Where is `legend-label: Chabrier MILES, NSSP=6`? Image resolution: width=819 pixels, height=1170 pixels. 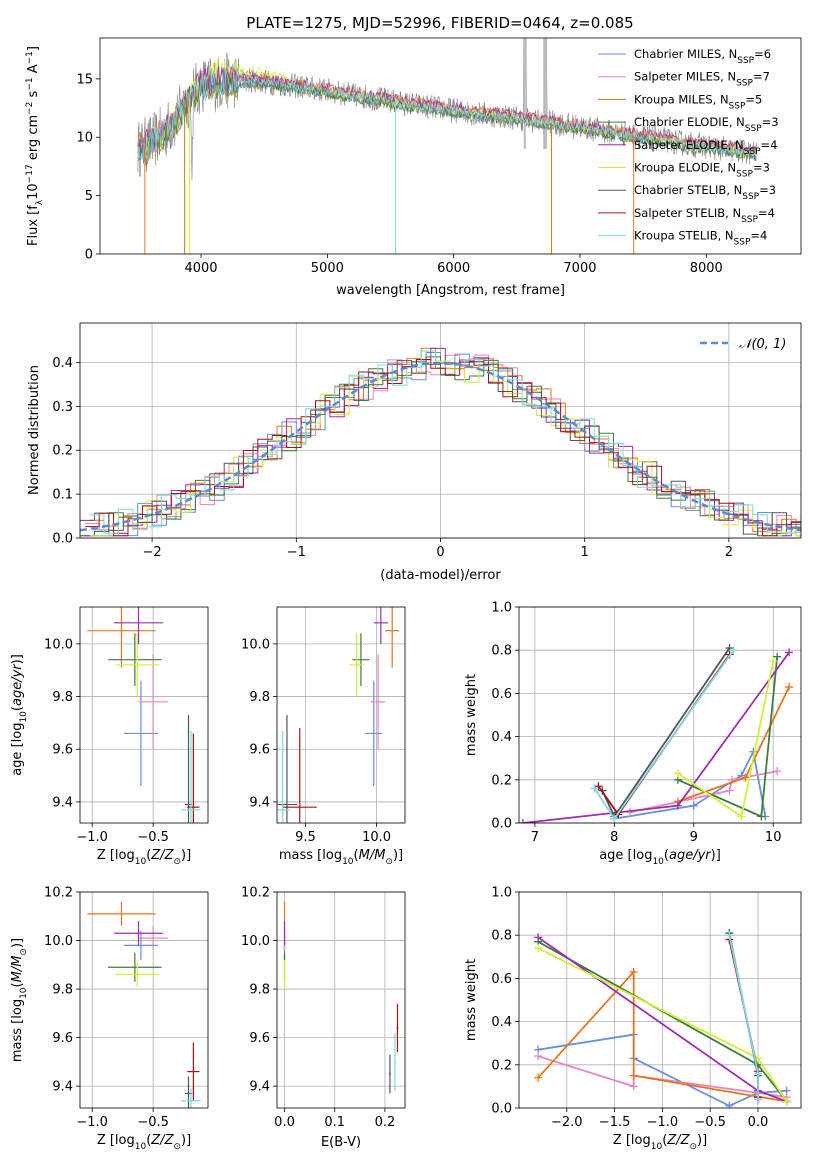
legend-label: Chabrier MILES, NSSP=6 is located at coordinates (702, 56).